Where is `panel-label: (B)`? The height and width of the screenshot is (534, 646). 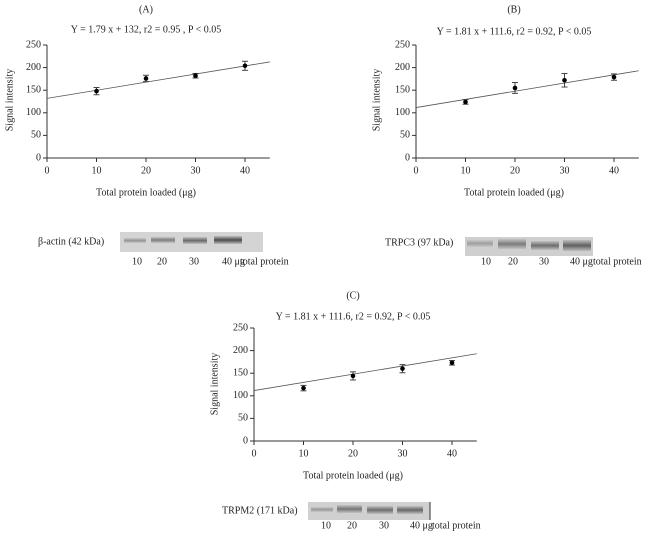 panel-label: (B) is located at coordinates (513, 9).